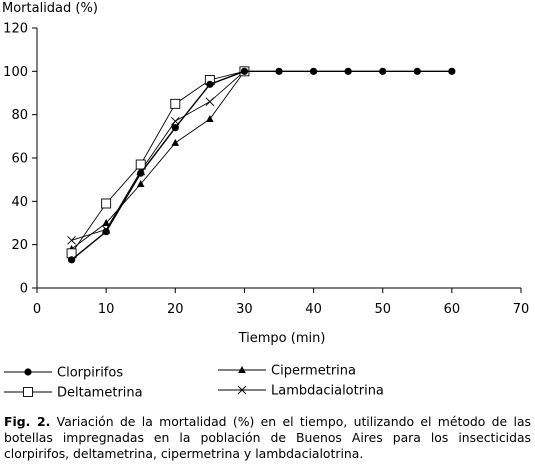  What do you see at coordinates (100, 393) in the screenshot?
I see `legend-label: Deltametrina` at bounding box center [100, 393].